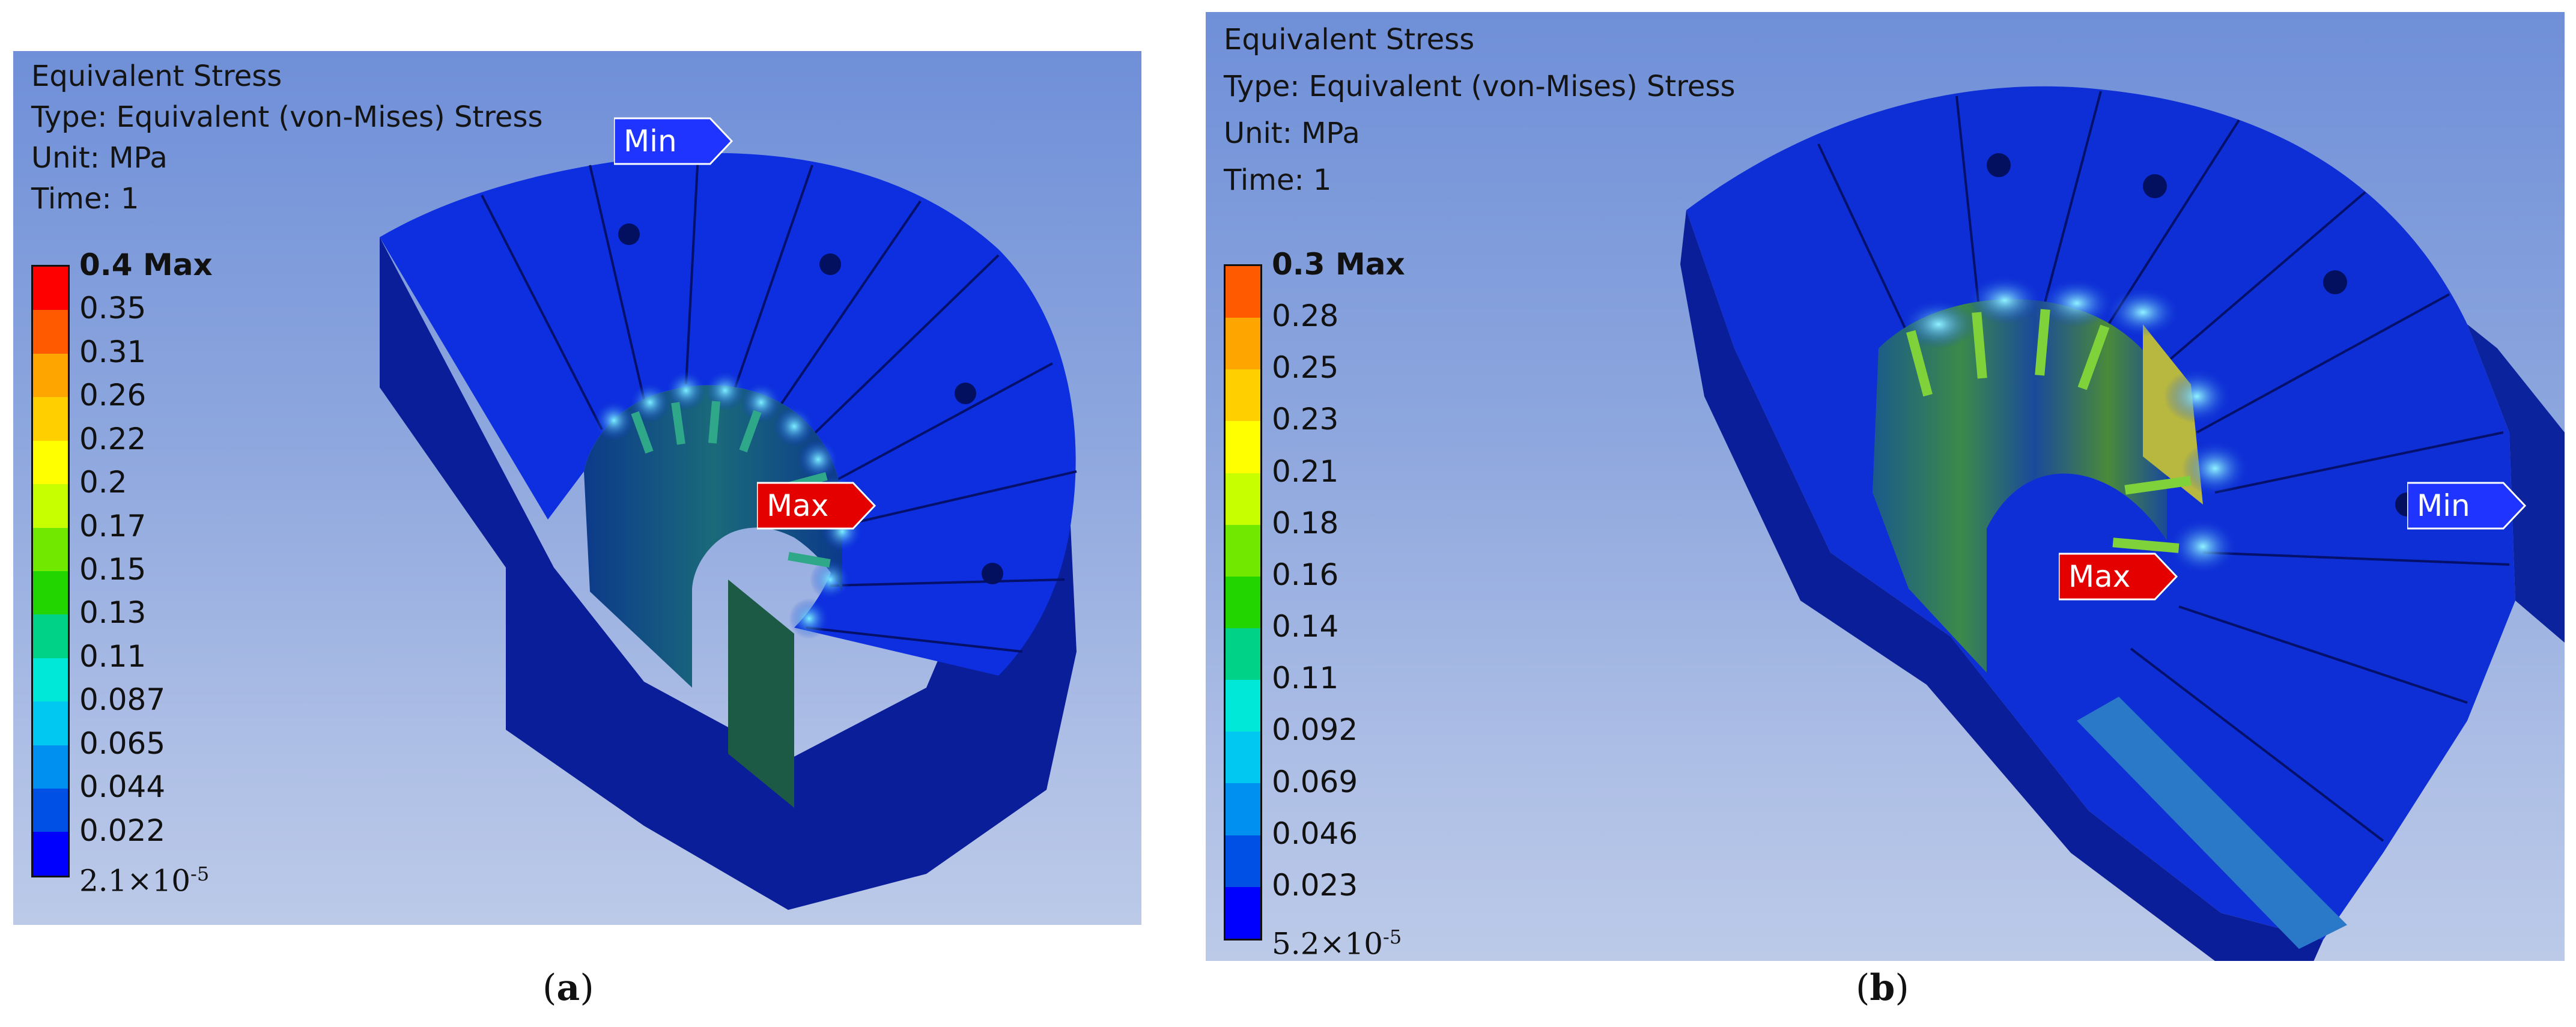 This screenshot has height=1027, width=2576. Describe the element at coordinates (568, 988) in the screenshot. I see `caption-a: (a)` at that location.